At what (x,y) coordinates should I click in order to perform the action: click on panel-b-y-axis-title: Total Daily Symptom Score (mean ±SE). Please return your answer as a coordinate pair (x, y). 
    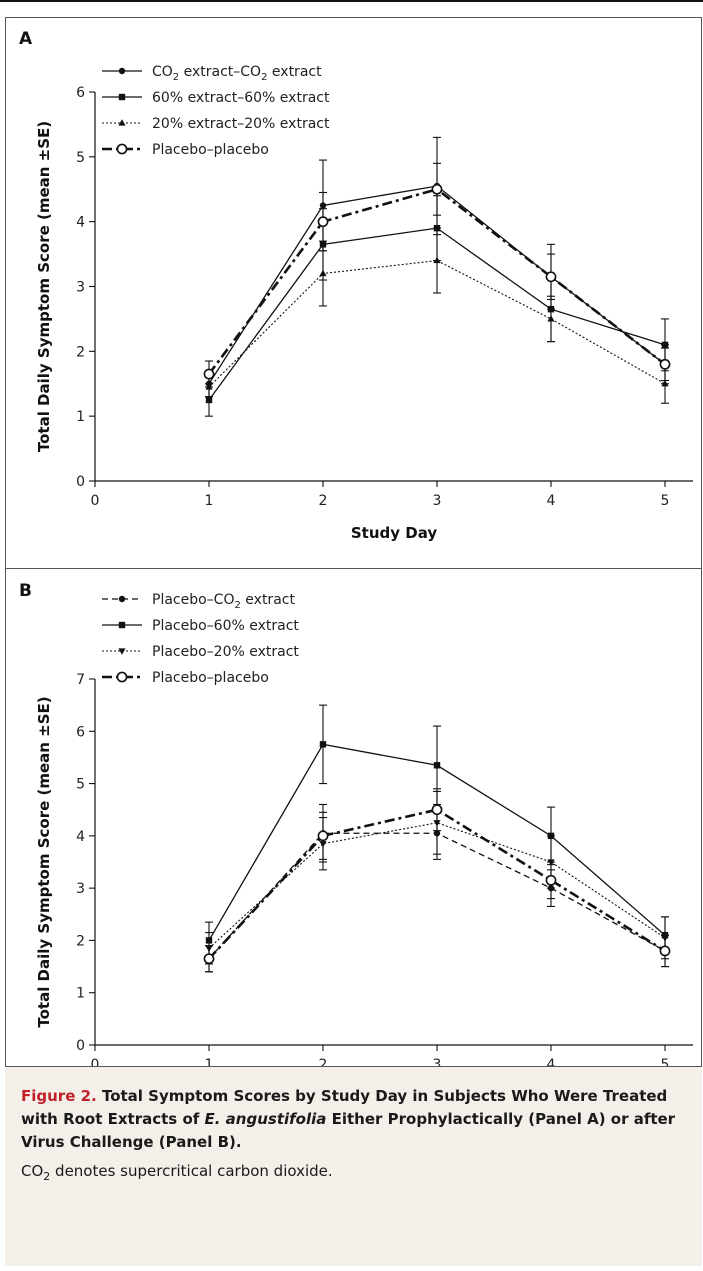
    Looking at the image, I should click on (44, 861).